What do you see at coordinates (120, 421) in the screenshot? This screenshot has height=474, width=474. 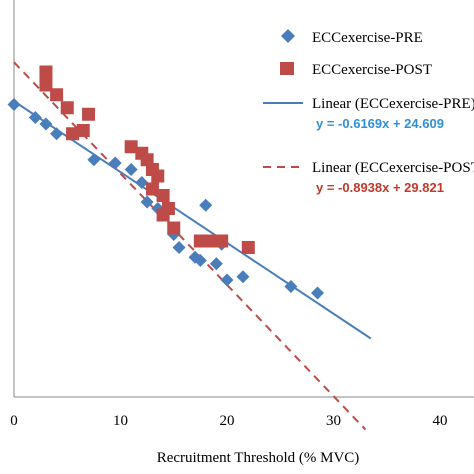 I see `x-tick-label: 10` at bounding box center [120, 421].